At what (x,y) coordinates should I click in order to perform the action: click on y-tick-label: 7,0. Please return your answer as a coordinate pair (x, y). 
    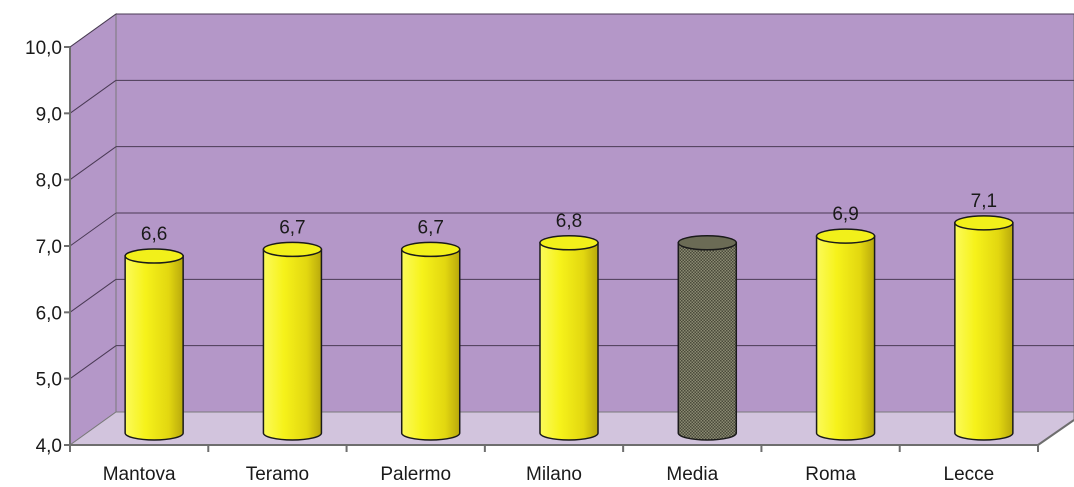
    Looking at the image, I should click on (49, 247).